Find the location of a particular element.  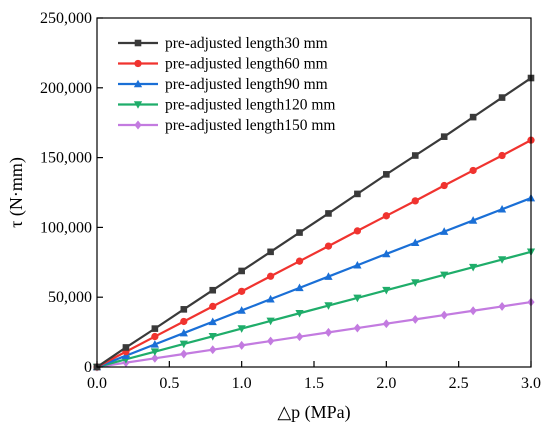

y-tick-label: 250,000 is located at coordinates (66, 18).